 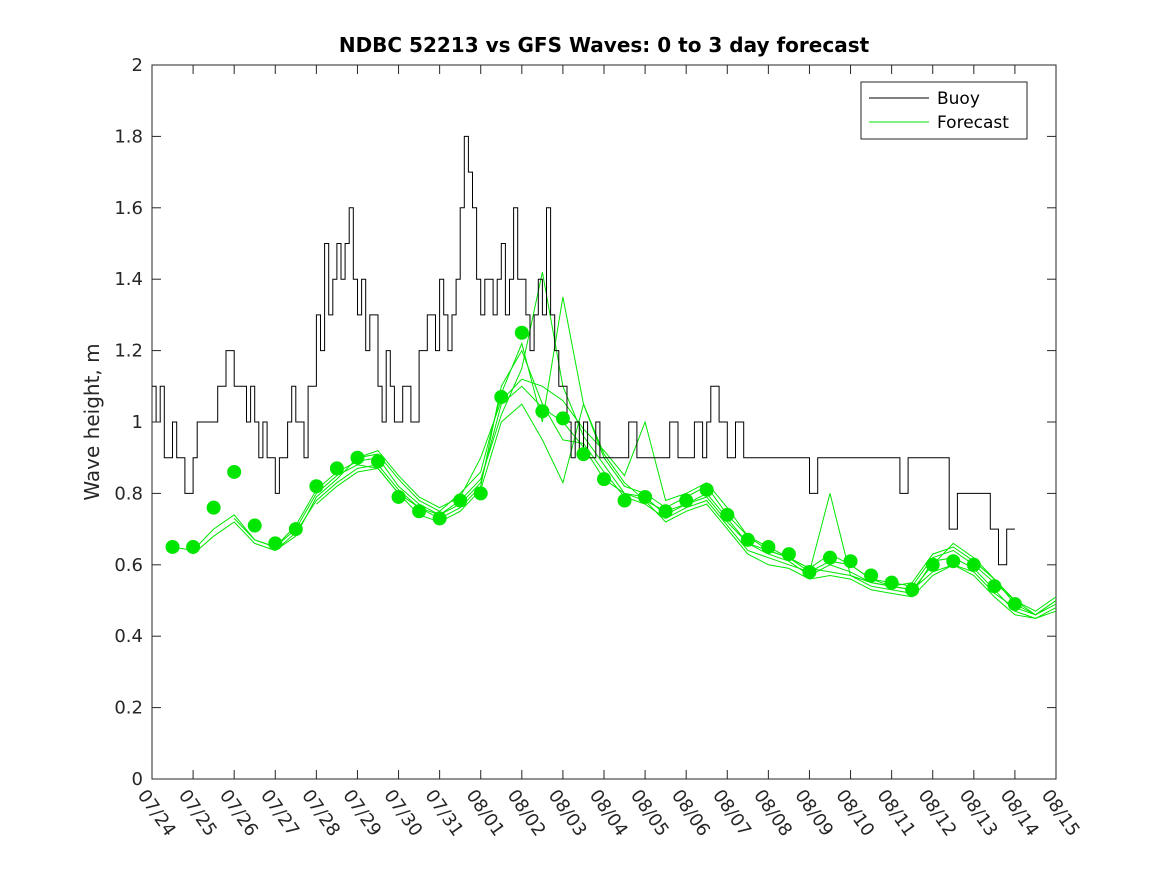 I want to click on legend-forecast-label: Forecast, so click(x=973, y=123).